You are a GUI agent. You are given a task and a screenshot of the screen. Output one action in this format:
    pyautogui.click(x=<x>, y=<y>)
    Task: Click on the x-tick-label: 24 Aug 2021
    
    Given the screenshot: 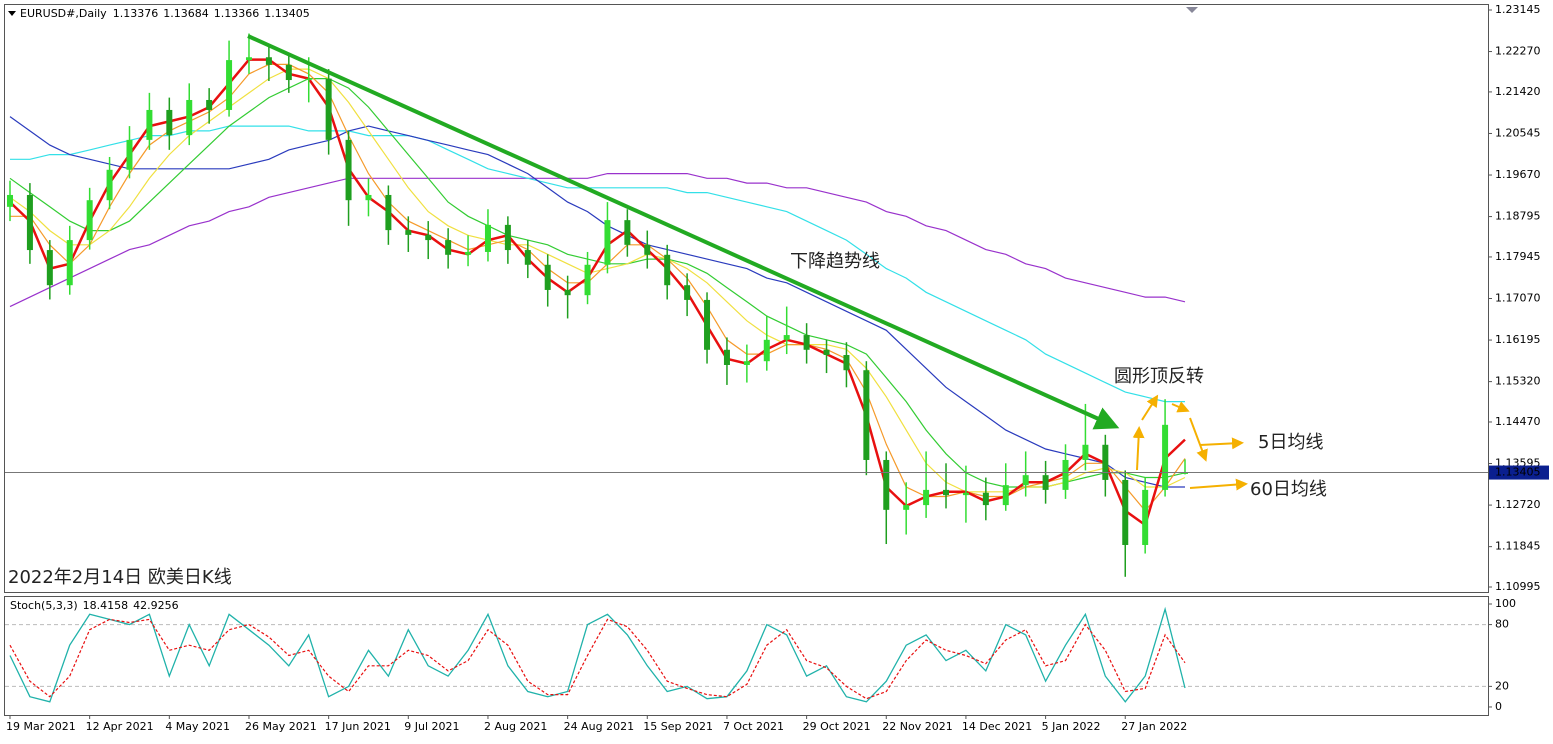 What is the action you would take?
    pyautogui.click(x=599, y=726)
    